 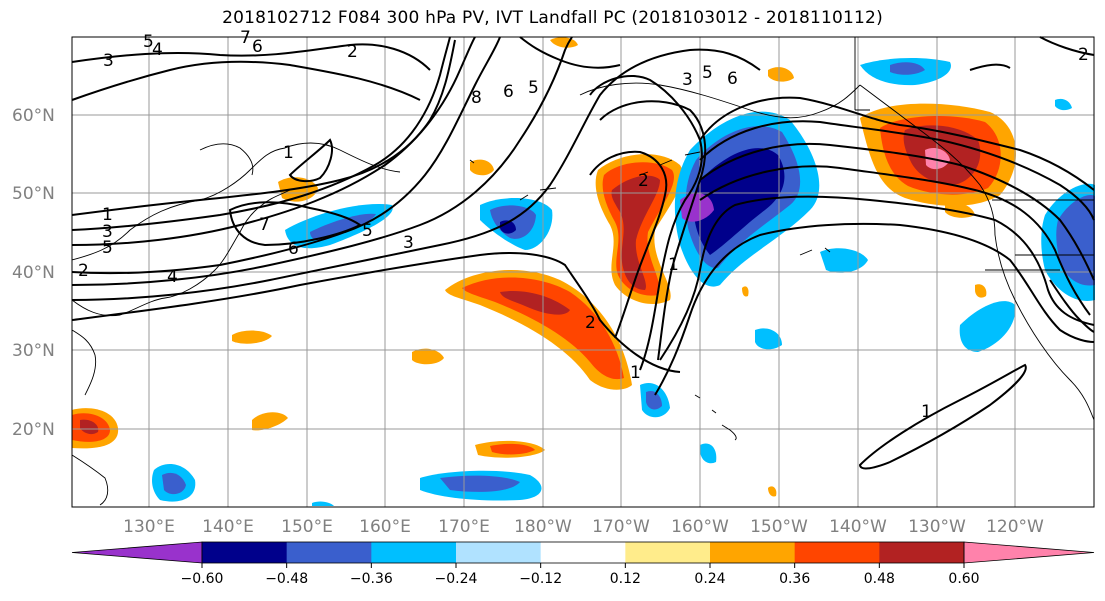 What do you see at coordinates (794, 579) in the screenshot?
I see `colorbar-tick-label: 0.36` at bounding box center [794, 579].